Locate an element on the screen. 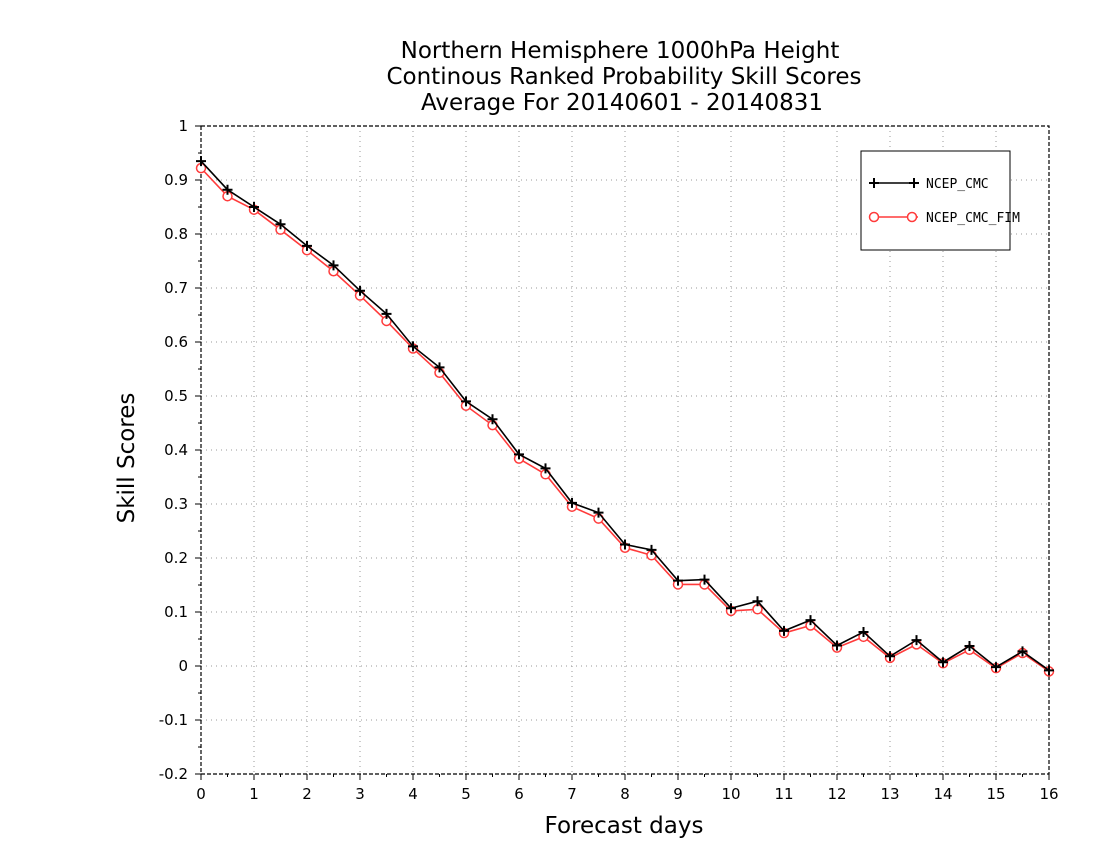  x-tick-label: 15 is located at coordinates (995, 794).